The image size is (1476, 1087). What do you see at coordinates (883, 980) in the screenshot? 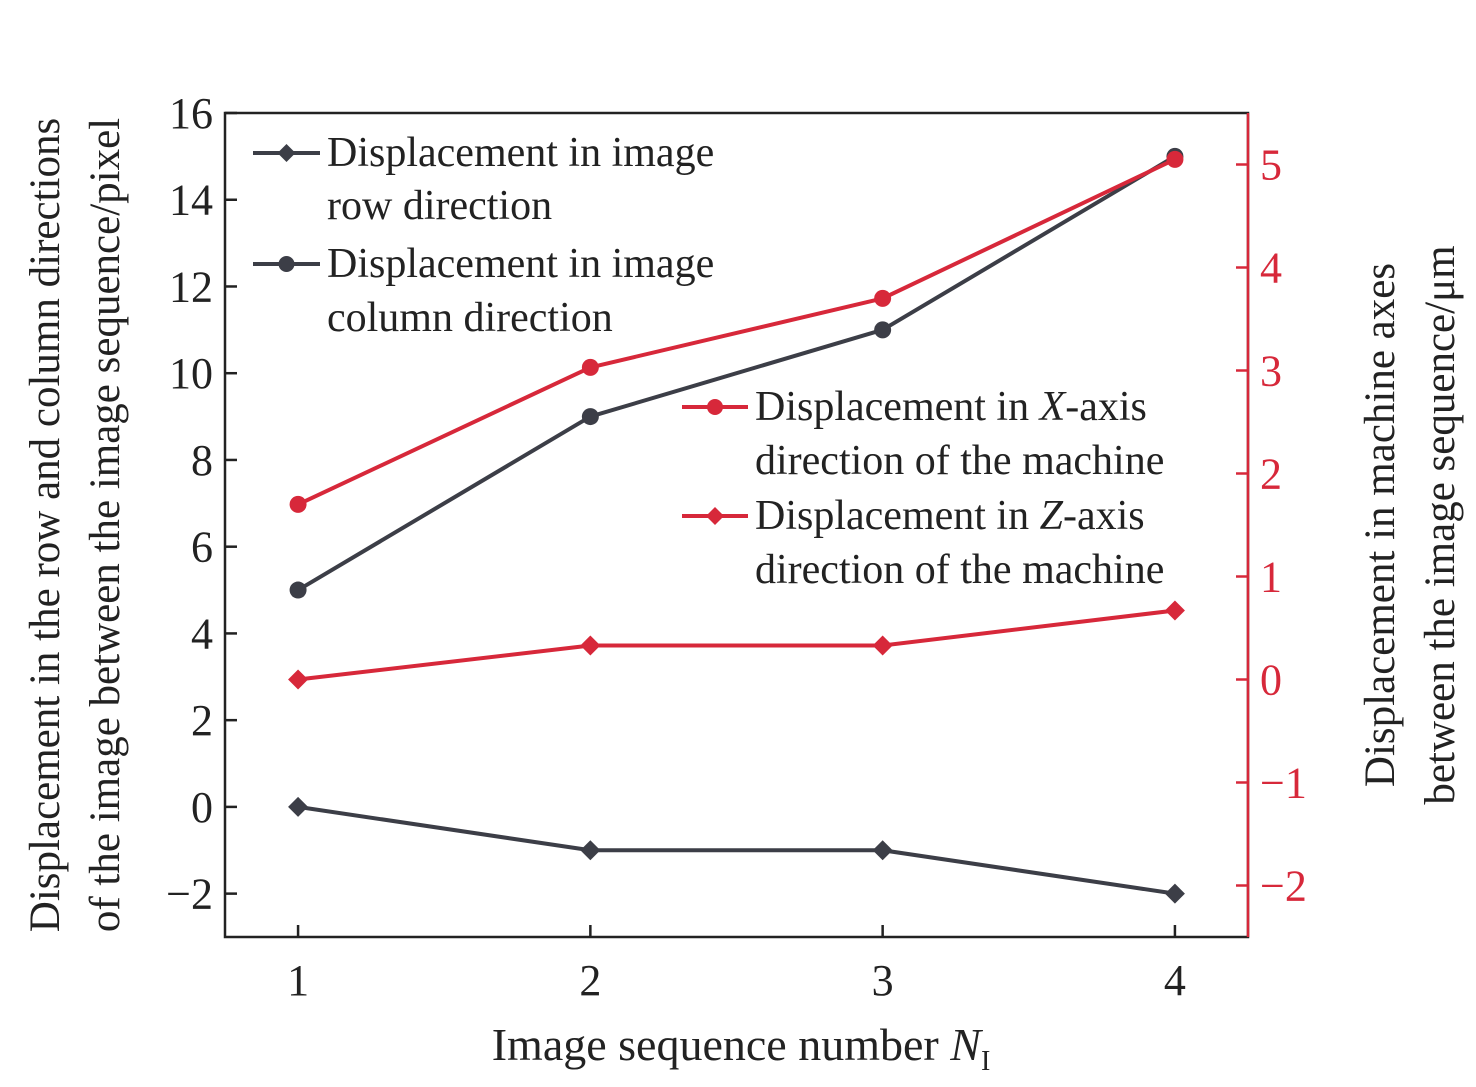
I see `x-tick-label: 3` at bounding box center [883, 980].